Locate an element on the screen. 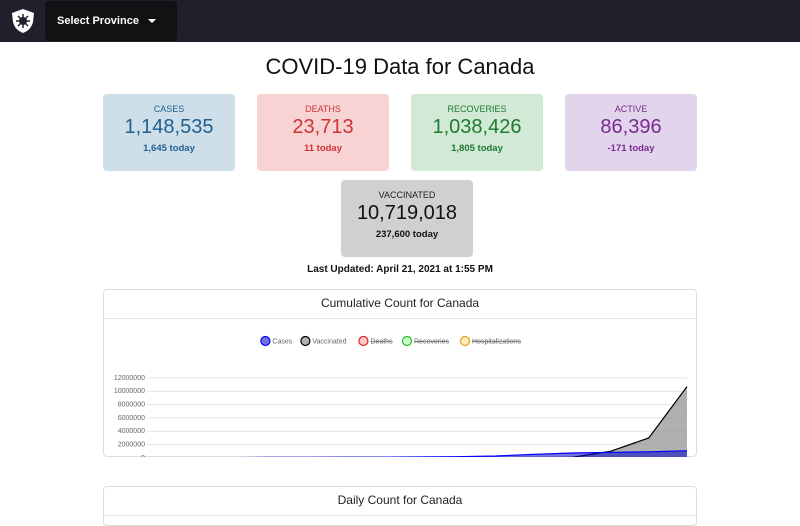 The image size is (800, 526). chart-title: Cumulative Count for Canada is located at coordinates (400, 304).